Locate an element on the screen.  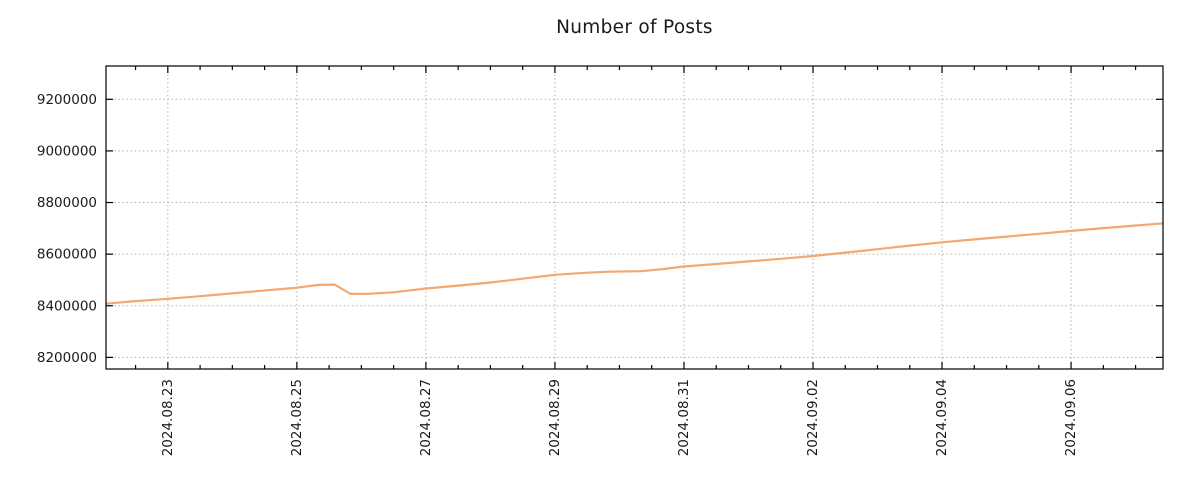
y-tick-label: 8200000 is located at coordinates (67, 358).